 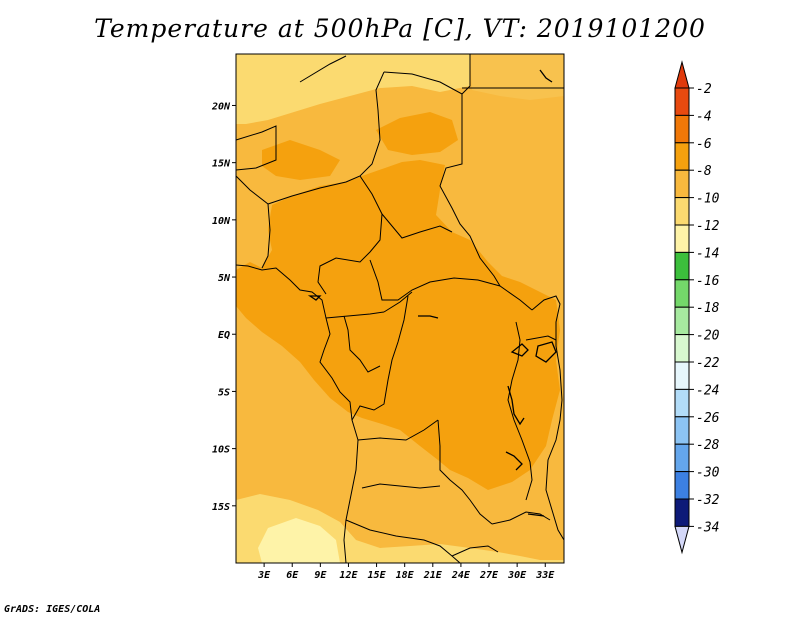 What do you see at coordinates (708, 445) in the screenshot?
I see `colorbar-label: -28` at bounding box center [708, 445].